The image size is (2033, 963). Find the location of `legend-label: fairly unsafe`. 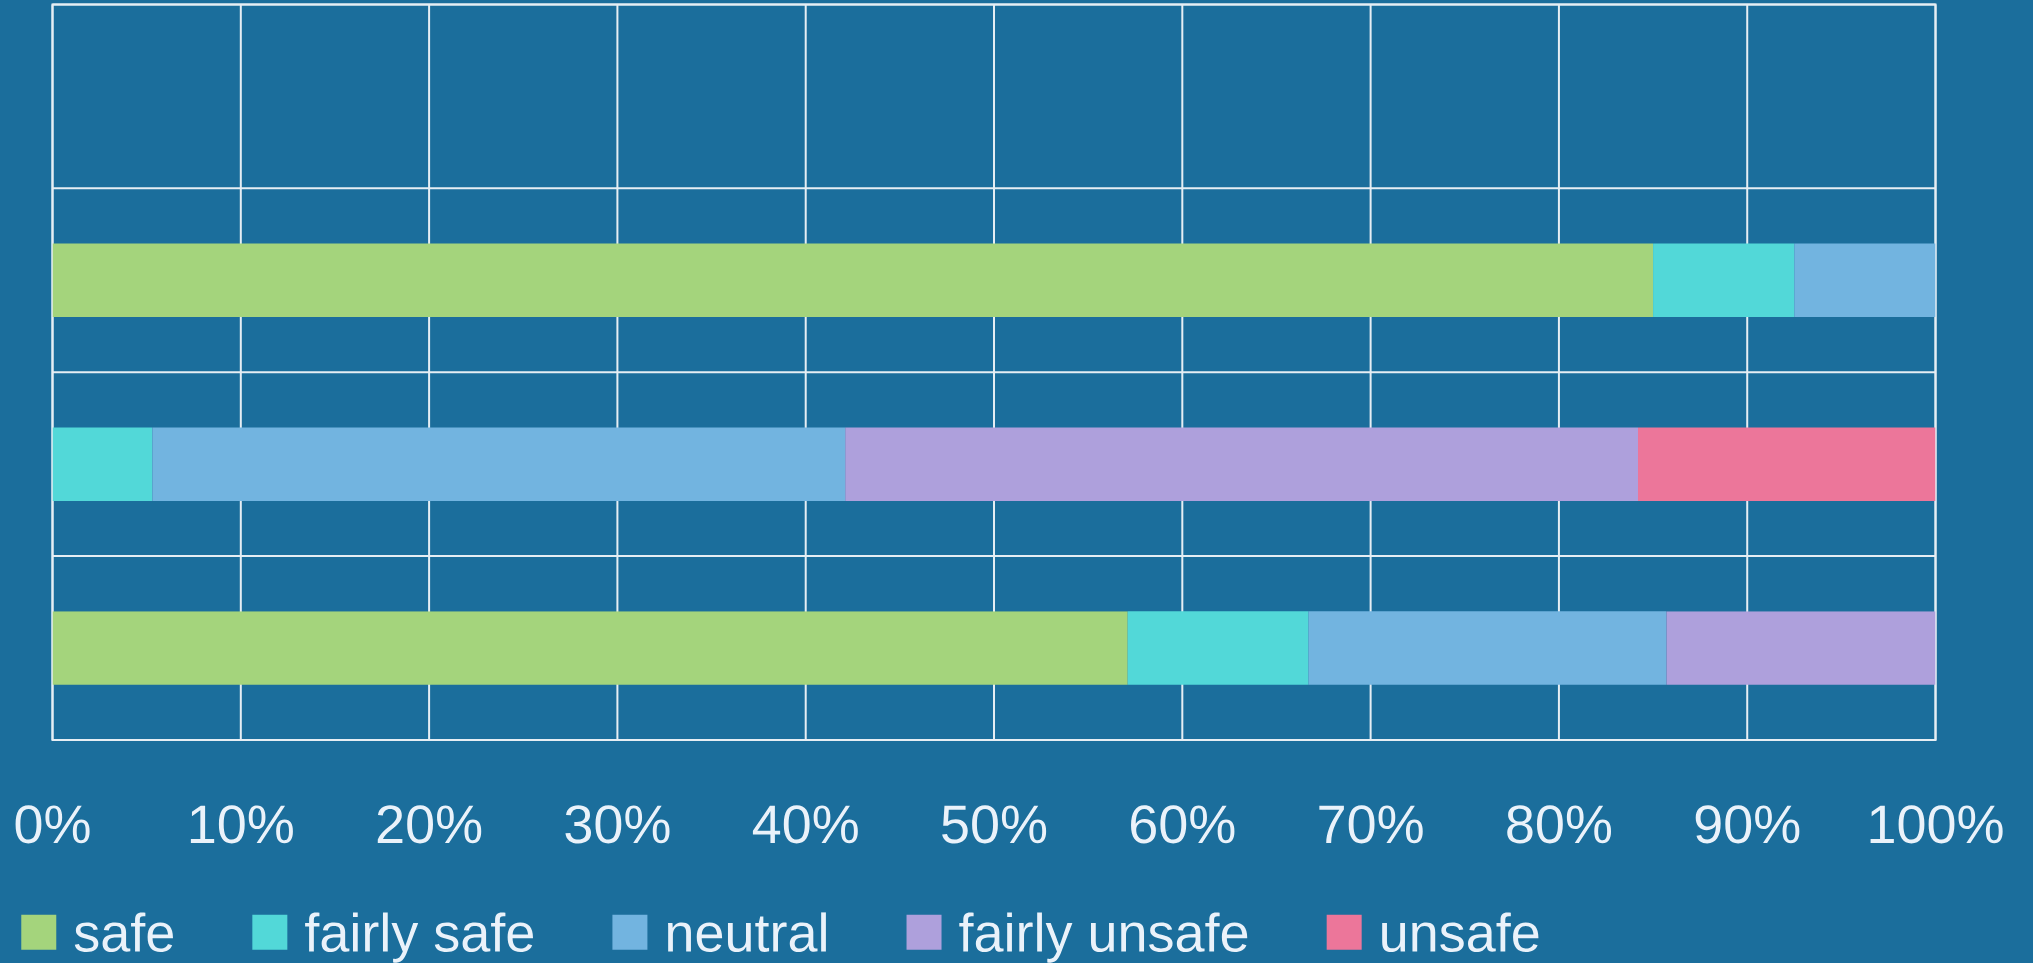

legend-label: fairly unsafe is located at coordinates (1103, 937).